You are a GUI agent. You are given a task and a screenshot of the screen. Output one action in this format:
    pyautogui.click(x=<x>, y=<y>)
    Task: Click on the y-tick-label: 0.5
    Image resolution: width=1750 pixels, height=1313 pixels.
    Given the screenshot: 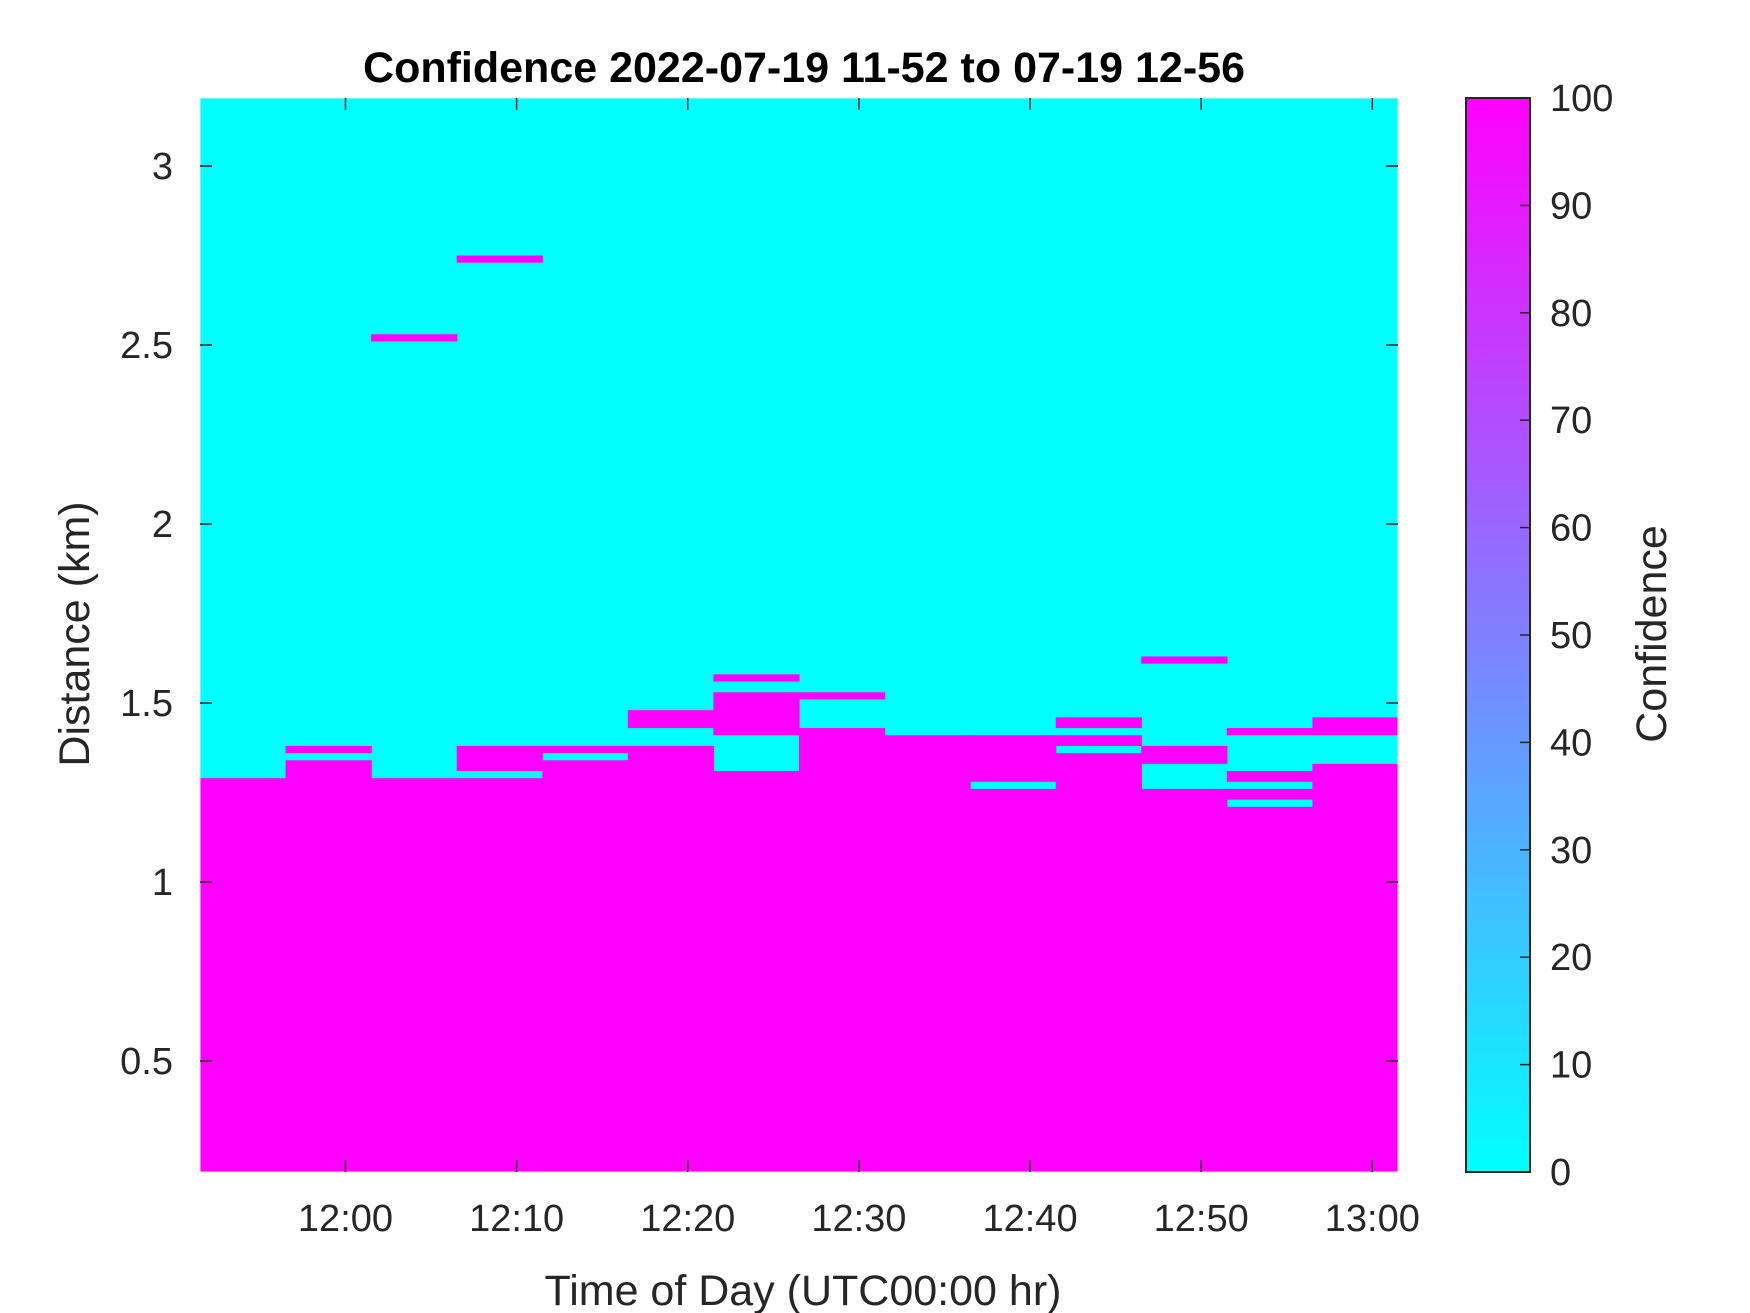 What is the action you would take?
    pyautogui.click(x=146, y=1062)
    